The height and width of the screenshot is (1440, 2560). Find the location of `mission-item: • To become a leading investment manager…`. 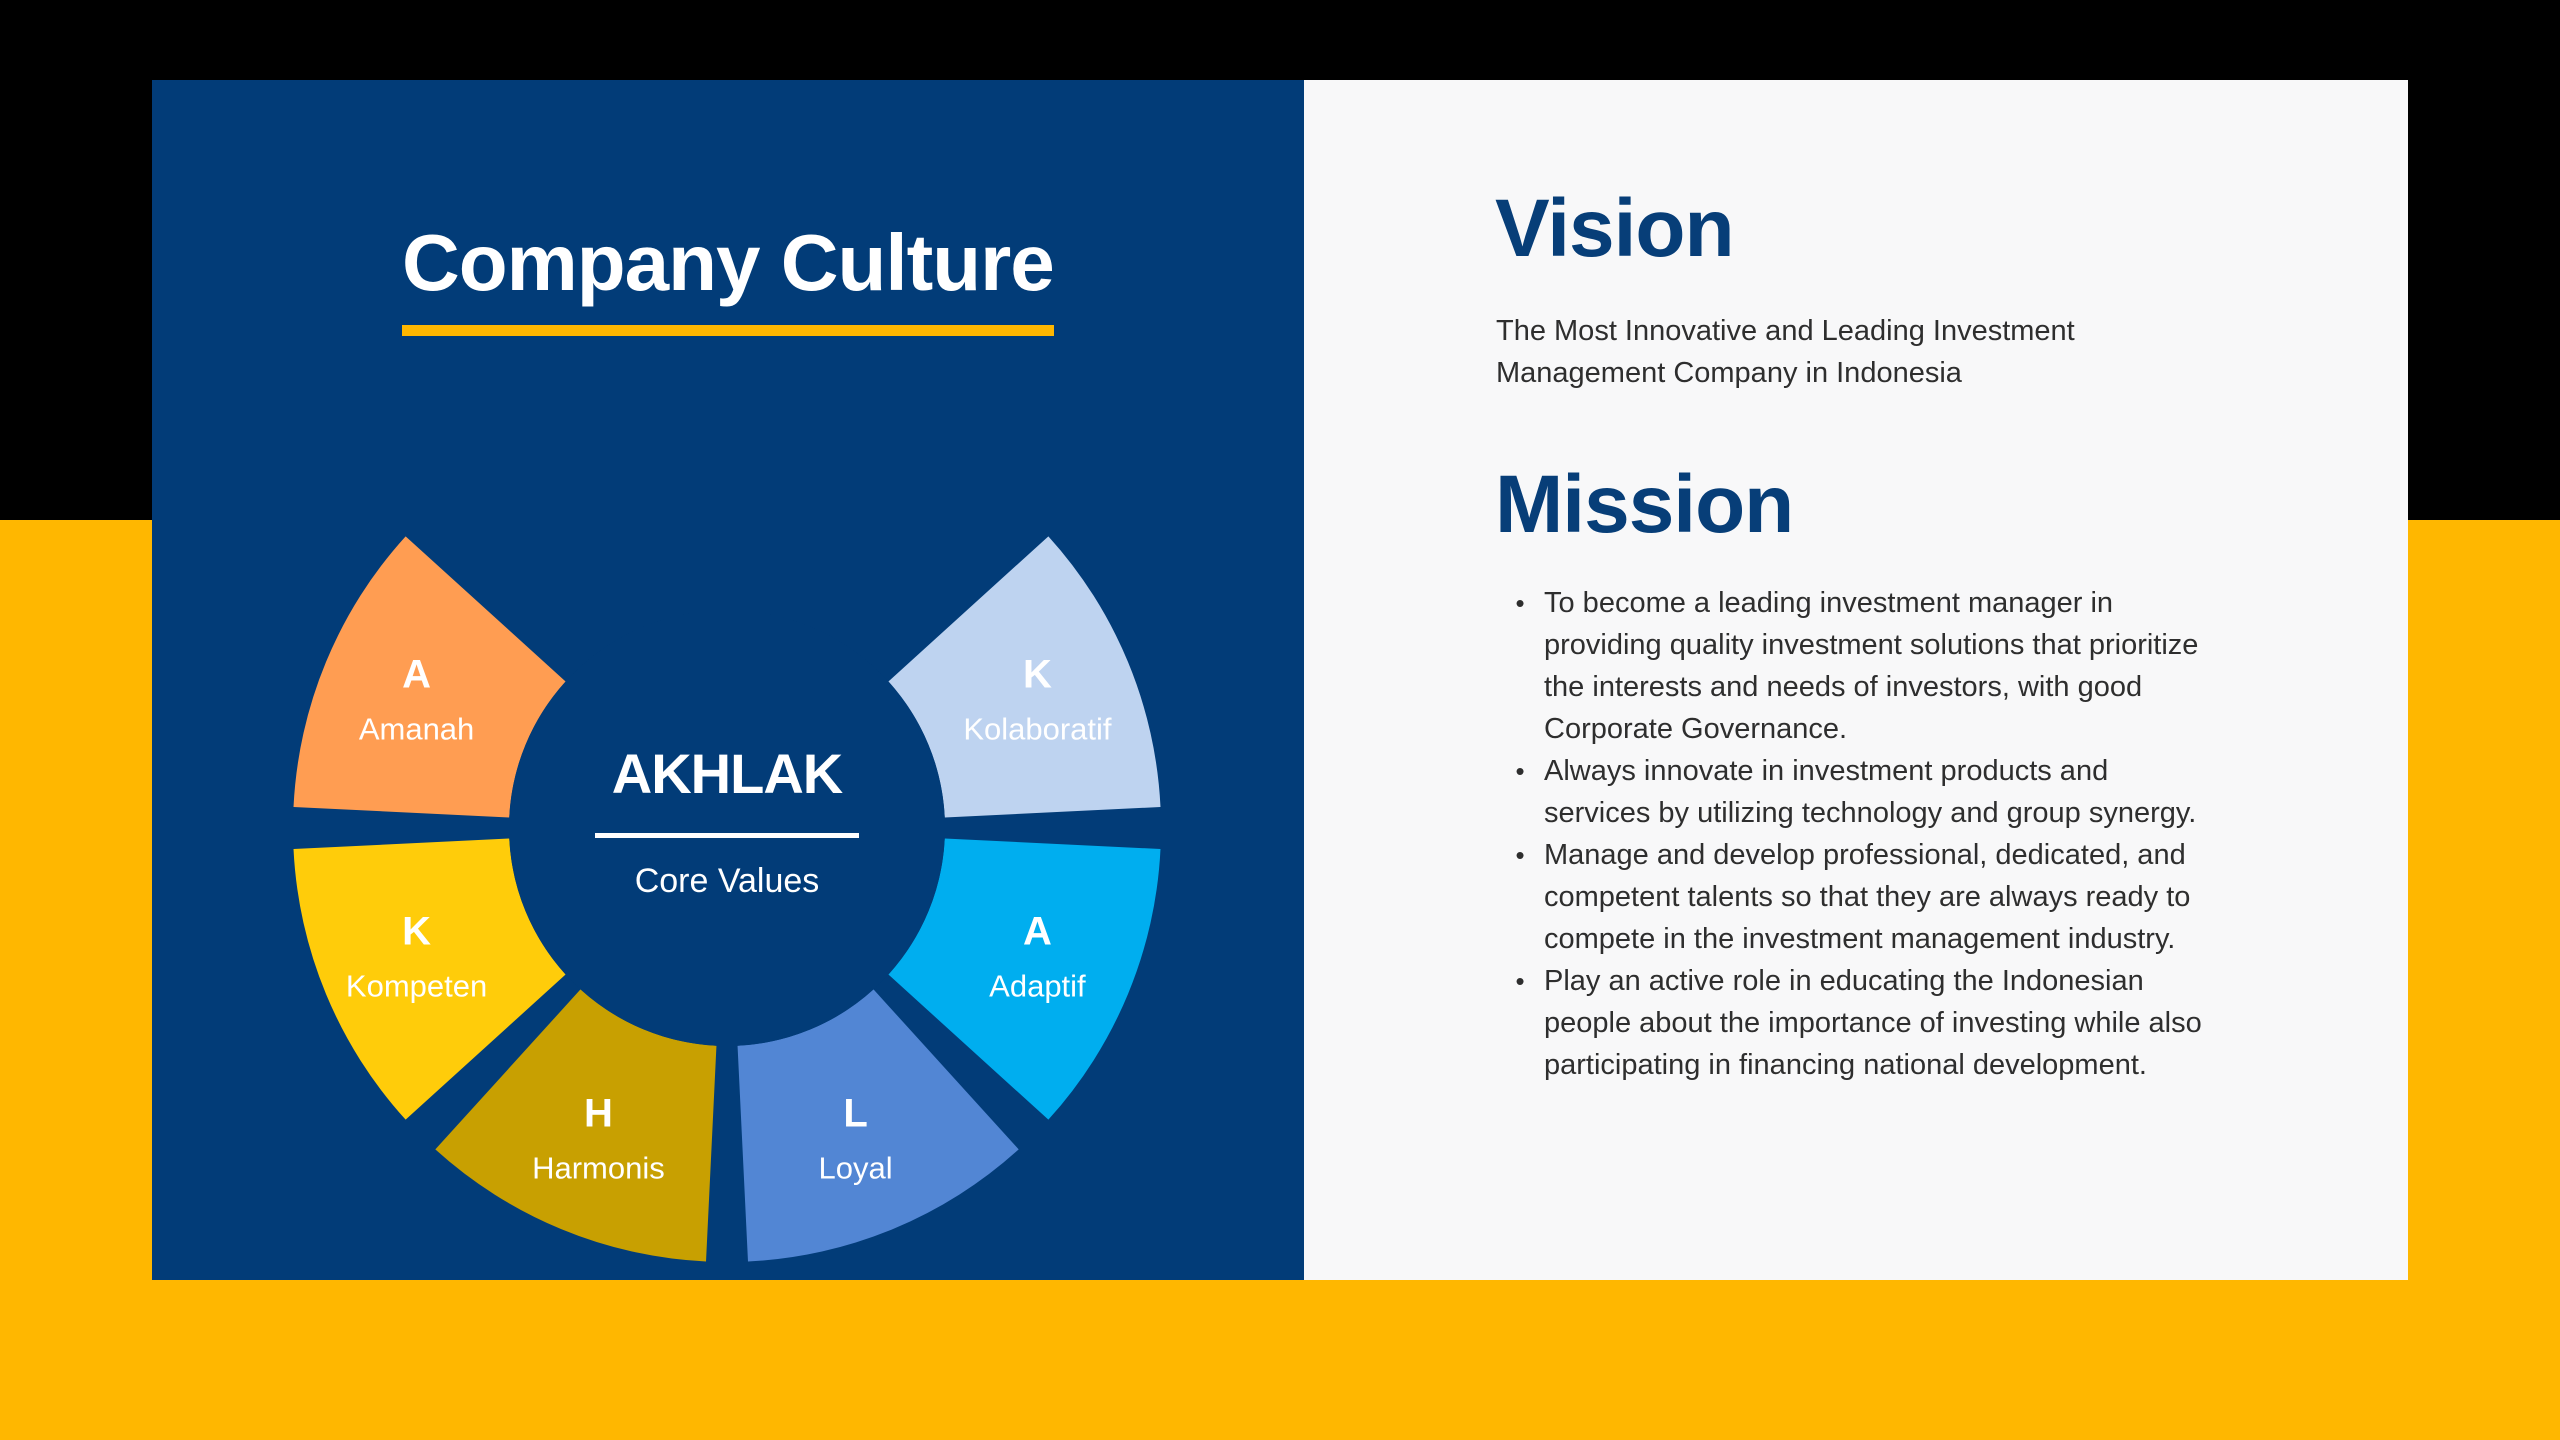

mission-item: • To become a leading investment manager… is located at coordinates (1856, 666).